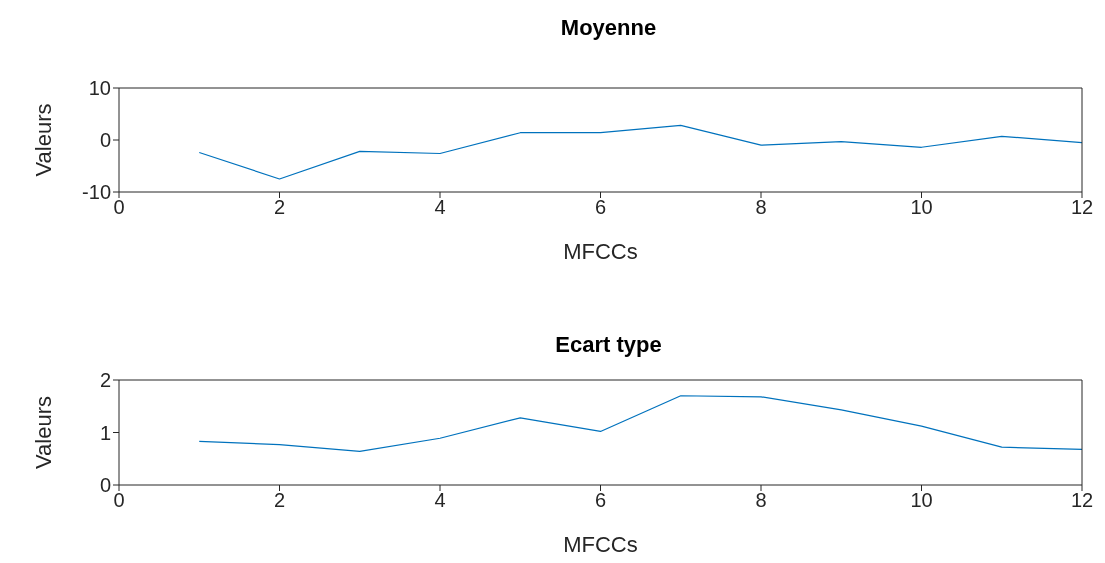 The height and width of the screenshot is (563, 1105). I want to click on y-tick-label: 10, so click(99, 88).